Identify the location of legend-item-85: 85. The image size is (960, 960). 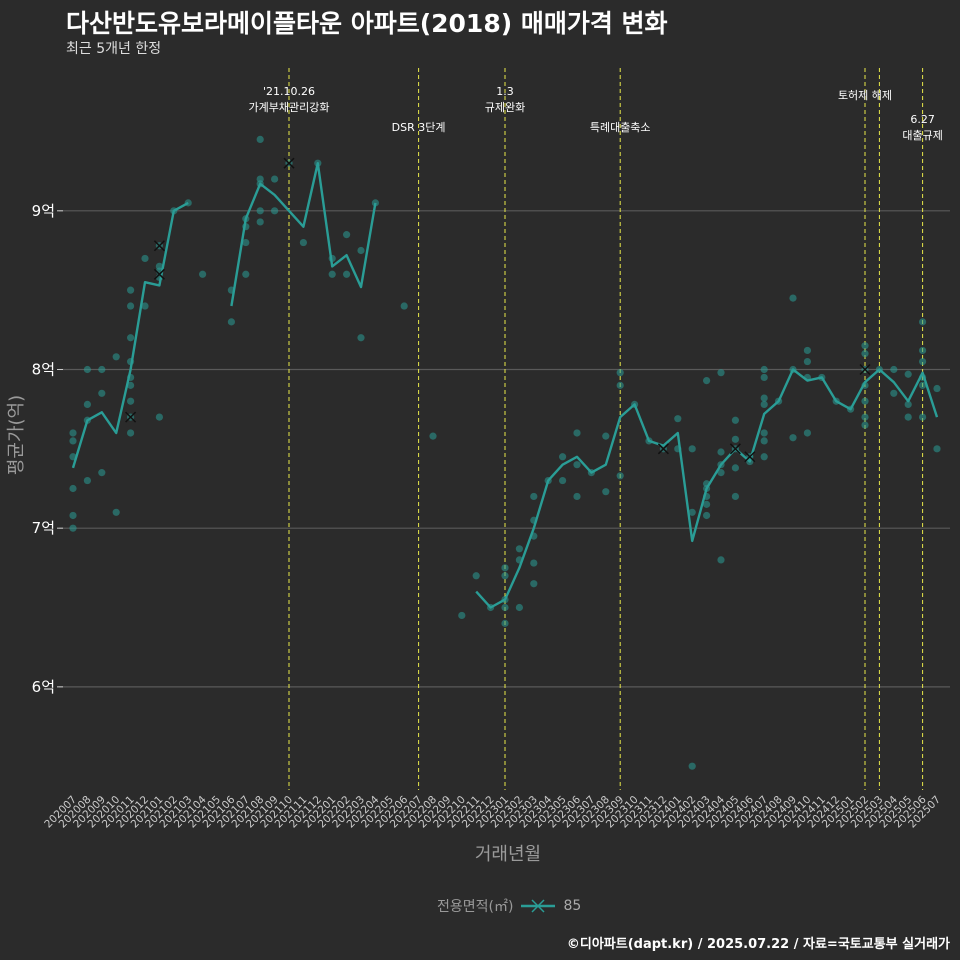
(572, 906).